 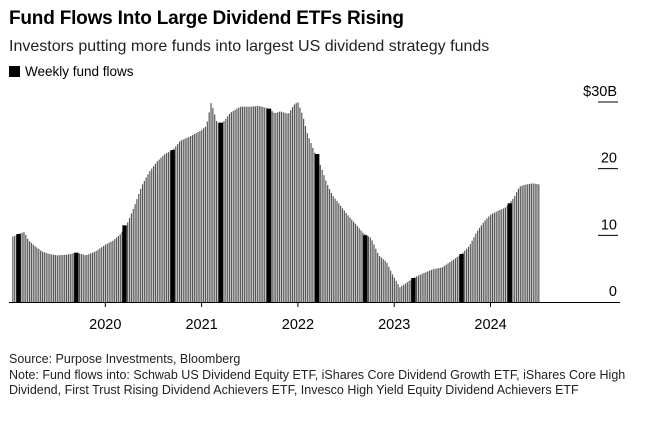 I want to click on source-text: Source: Purpose Investments, Bloomberg, so click(x=125, y=359).